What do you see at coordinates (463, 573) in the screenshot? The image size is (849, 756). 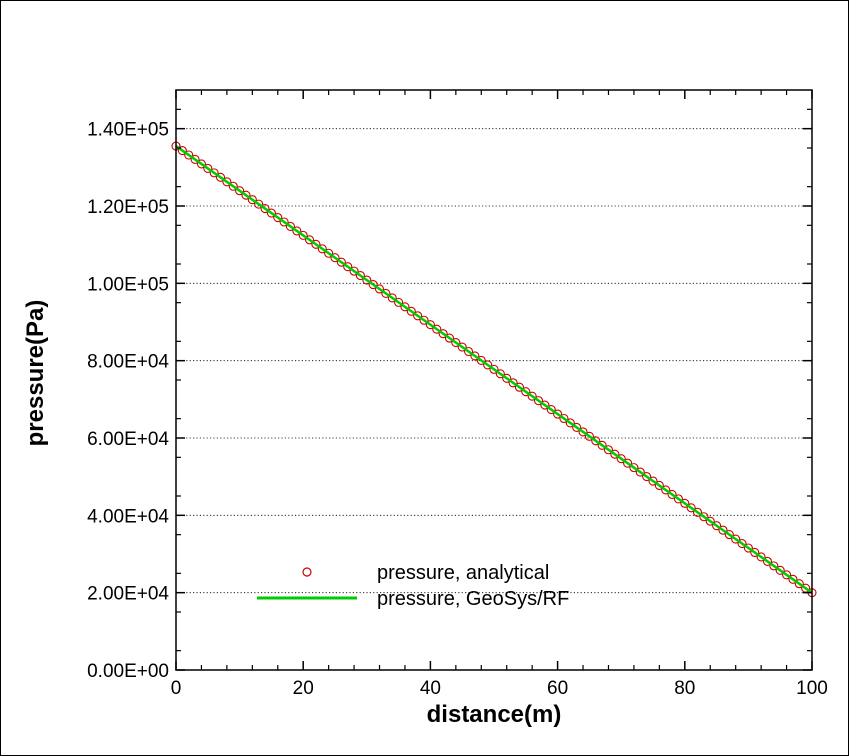 I see `legend-label-analytical: pressure, analytical` at bounding box center [463, 573].